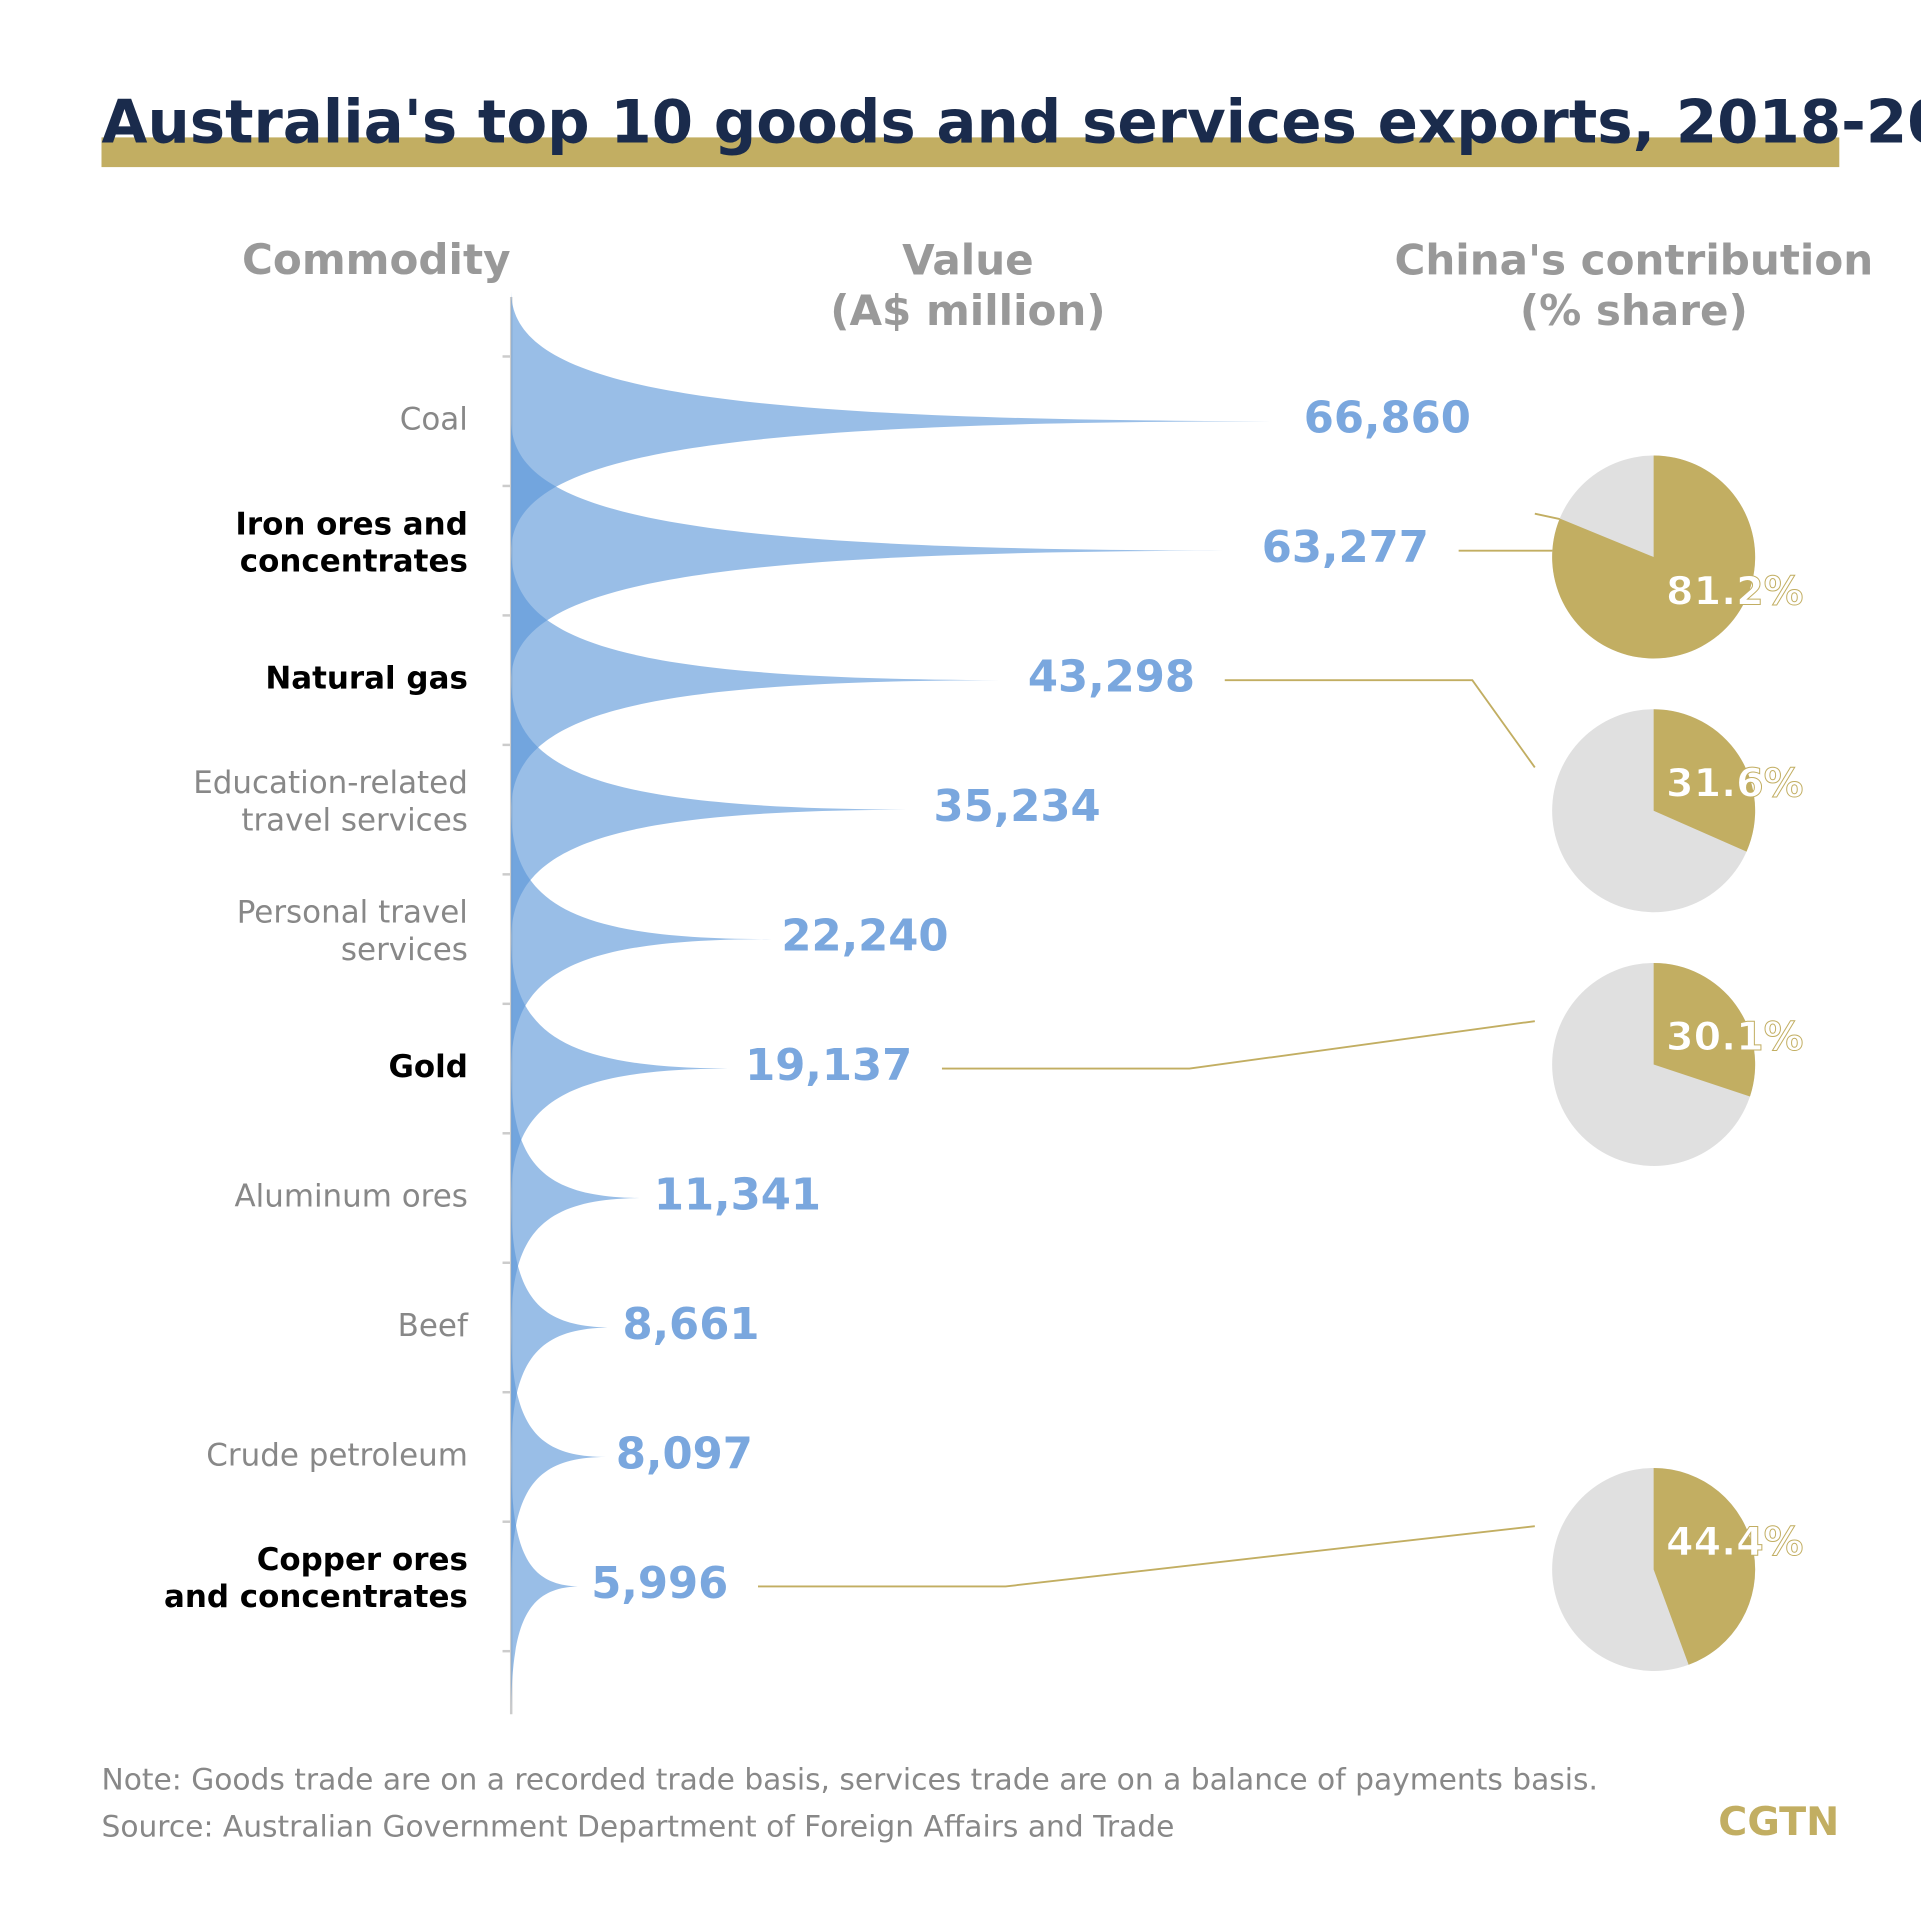  What do you see at coordinates (507, 1004) in the screenshot?
I see `axis-ticks` at bounding box center [507, 1004].